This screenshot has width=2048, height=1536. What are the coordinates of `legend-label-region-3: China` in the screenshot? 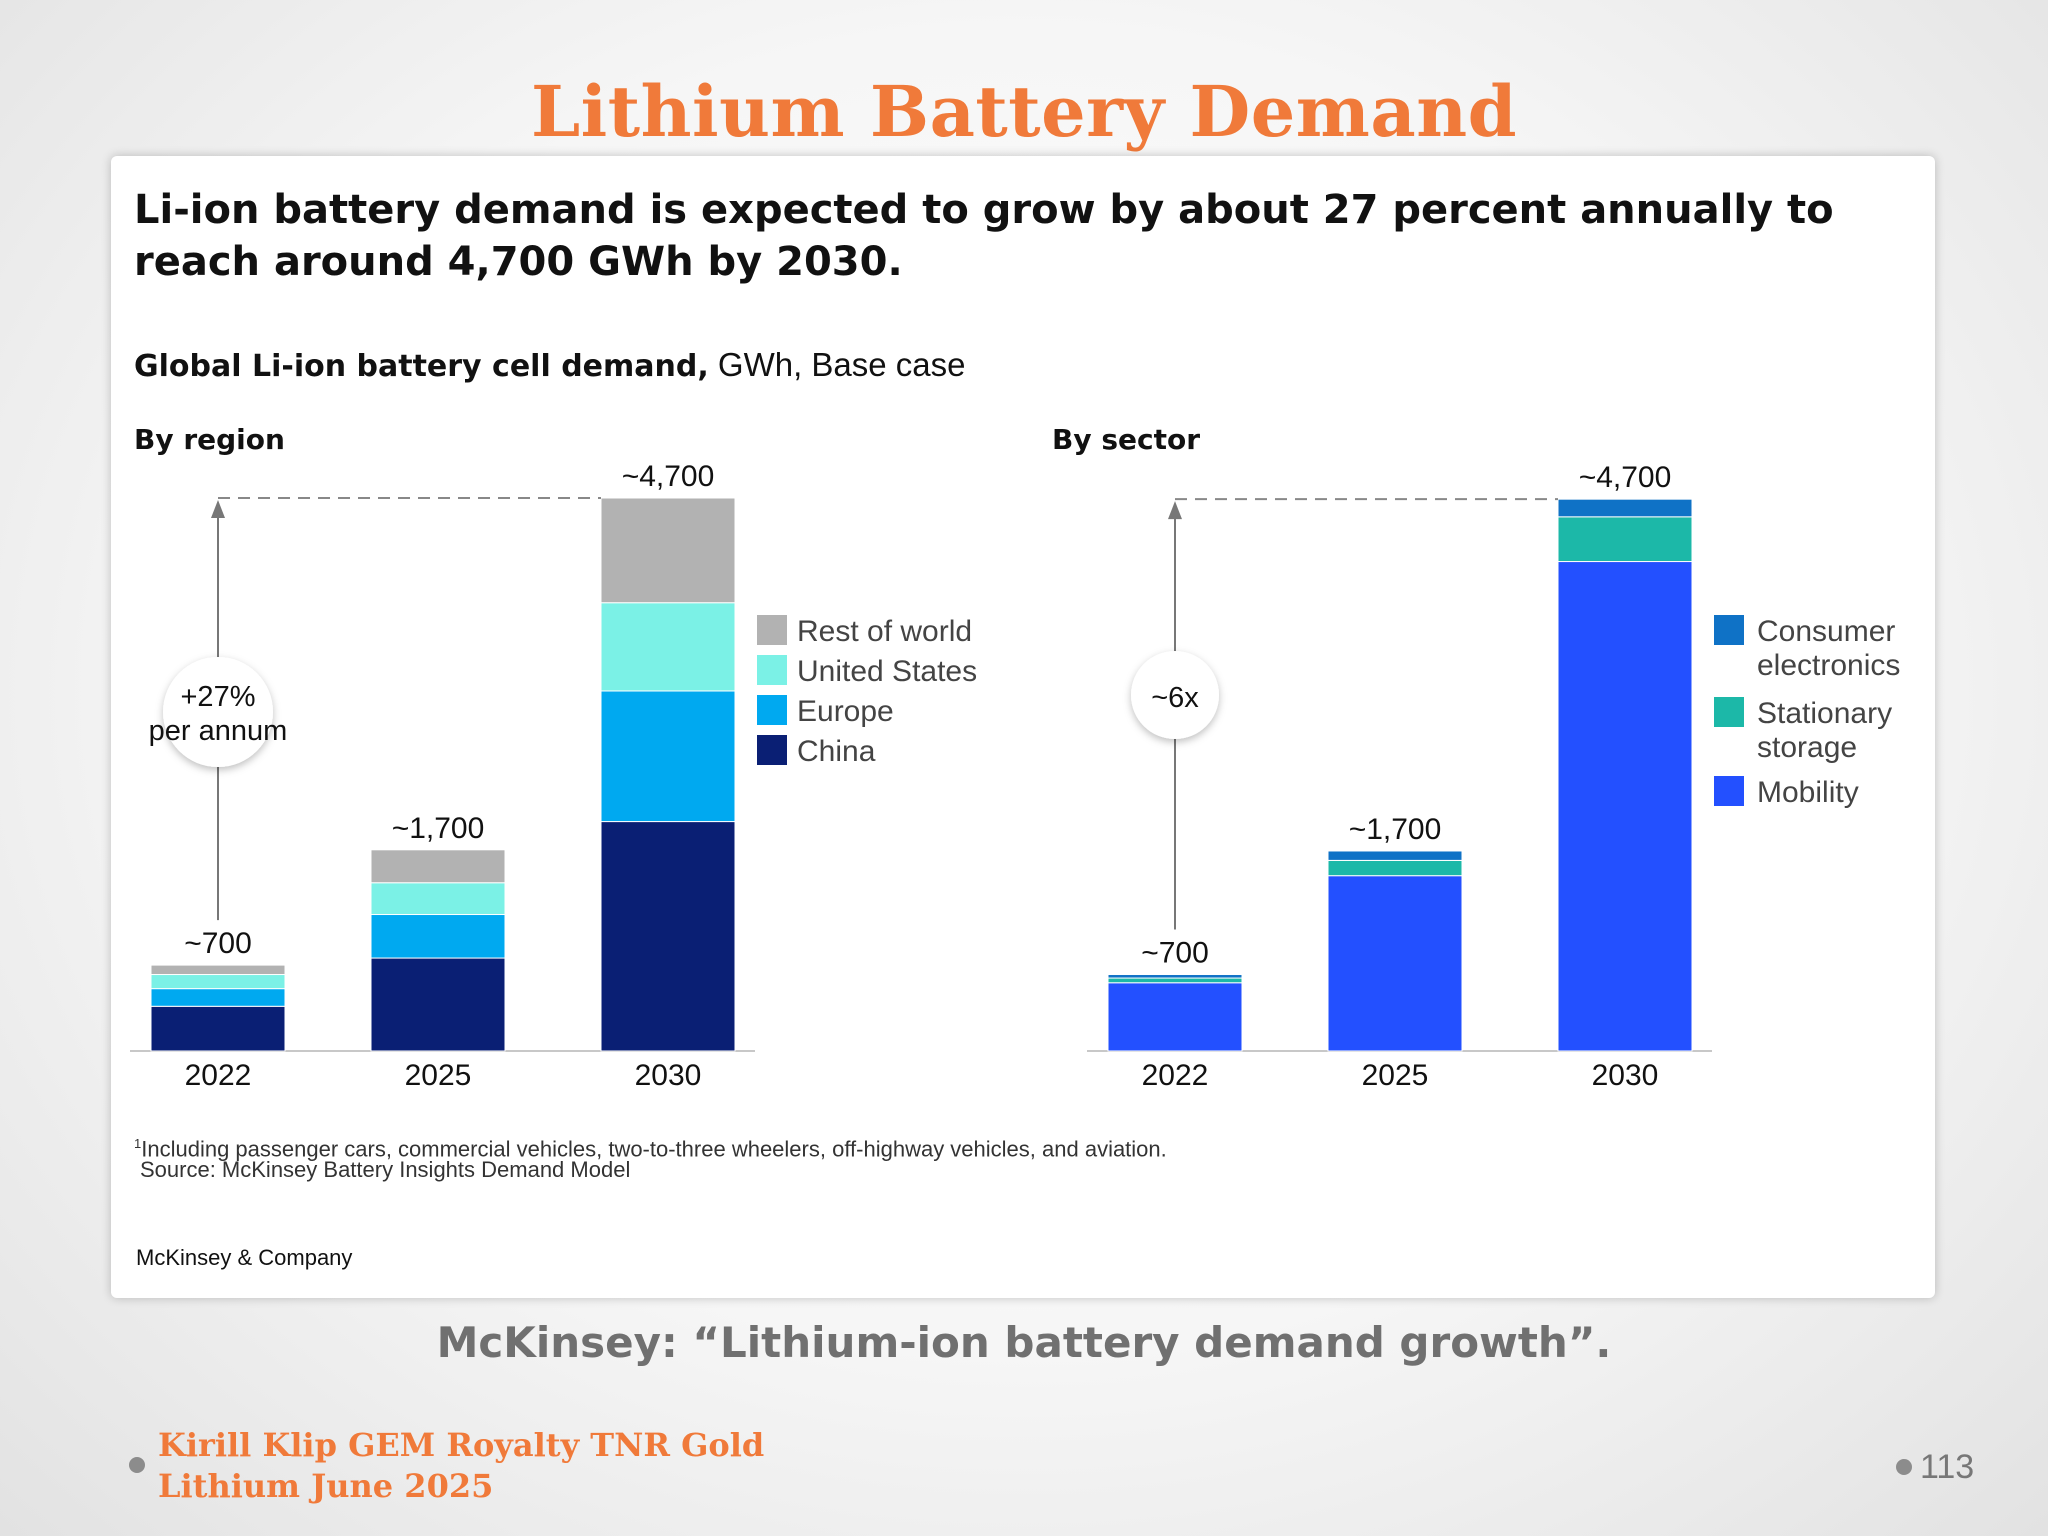 It's located at (836, 751).